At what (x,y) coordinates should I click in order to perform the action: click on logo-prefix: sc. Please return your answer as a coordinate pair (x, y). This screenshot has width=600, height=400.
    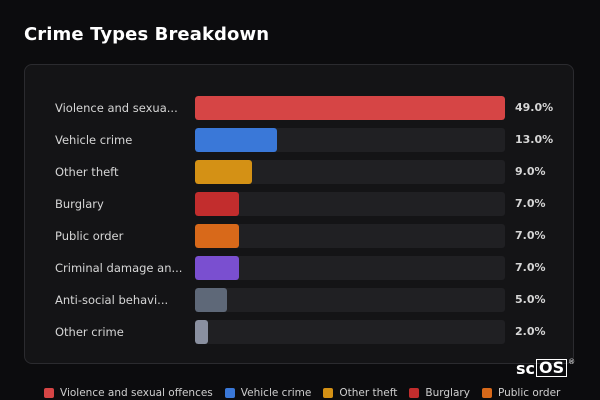
    Looking at the image, I should click on (526, 368).